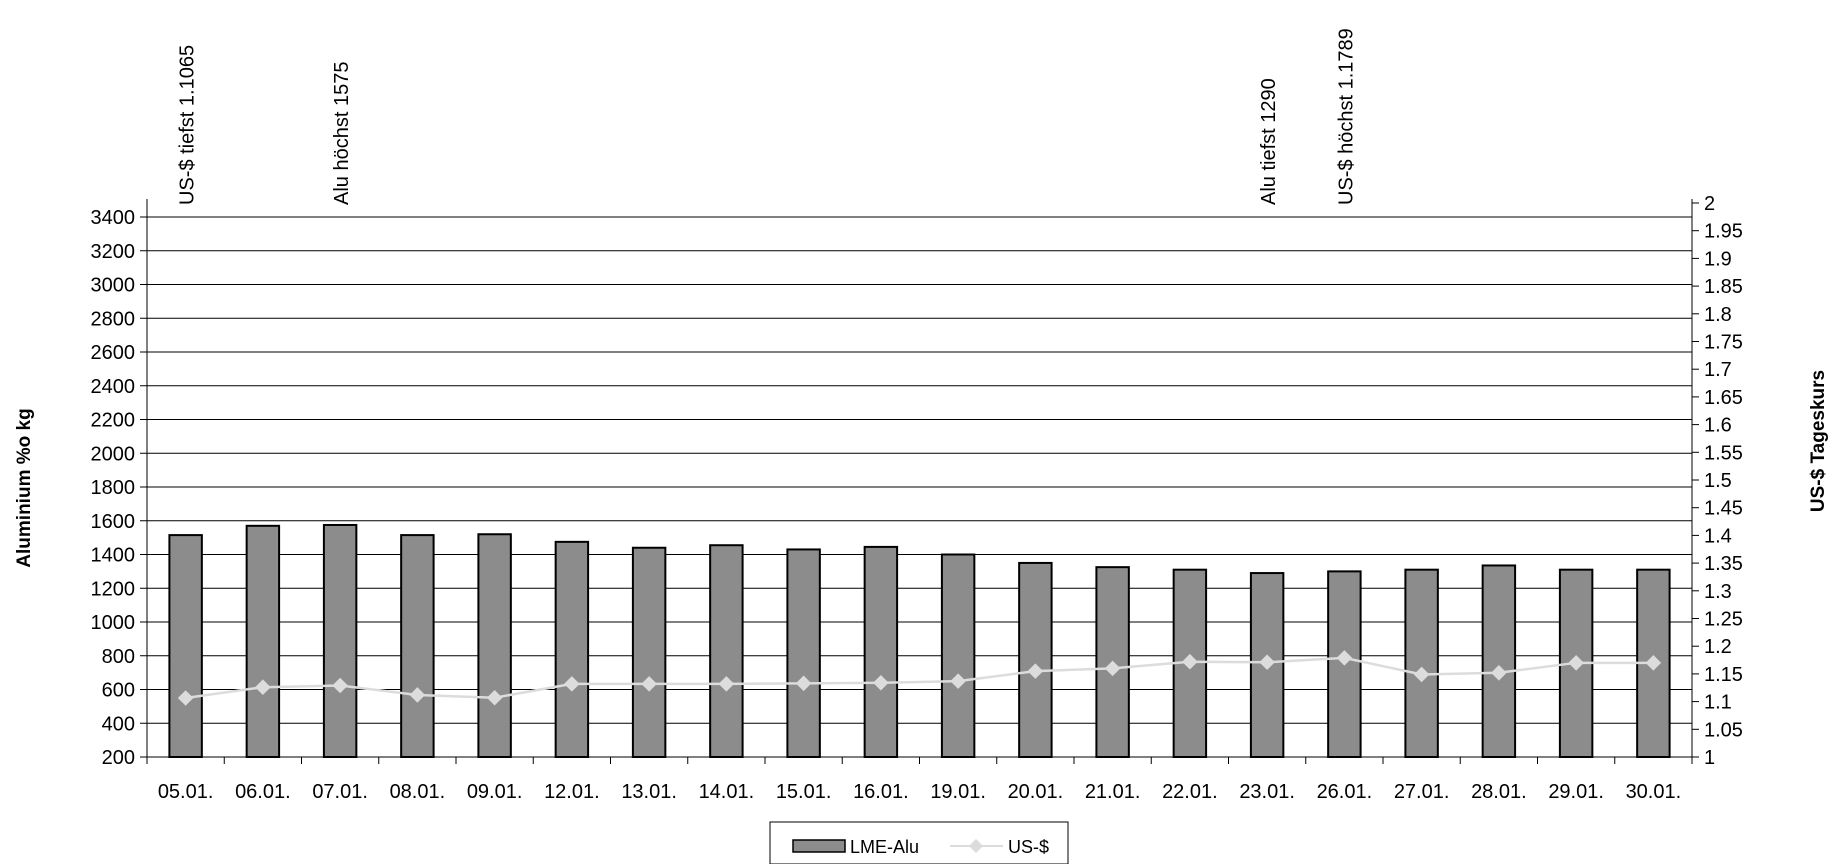 The image size is (1840, 864). Describe the element at coordinates (113, 353) in the screenshot. I see `y-tick-label: 2600` at that location.